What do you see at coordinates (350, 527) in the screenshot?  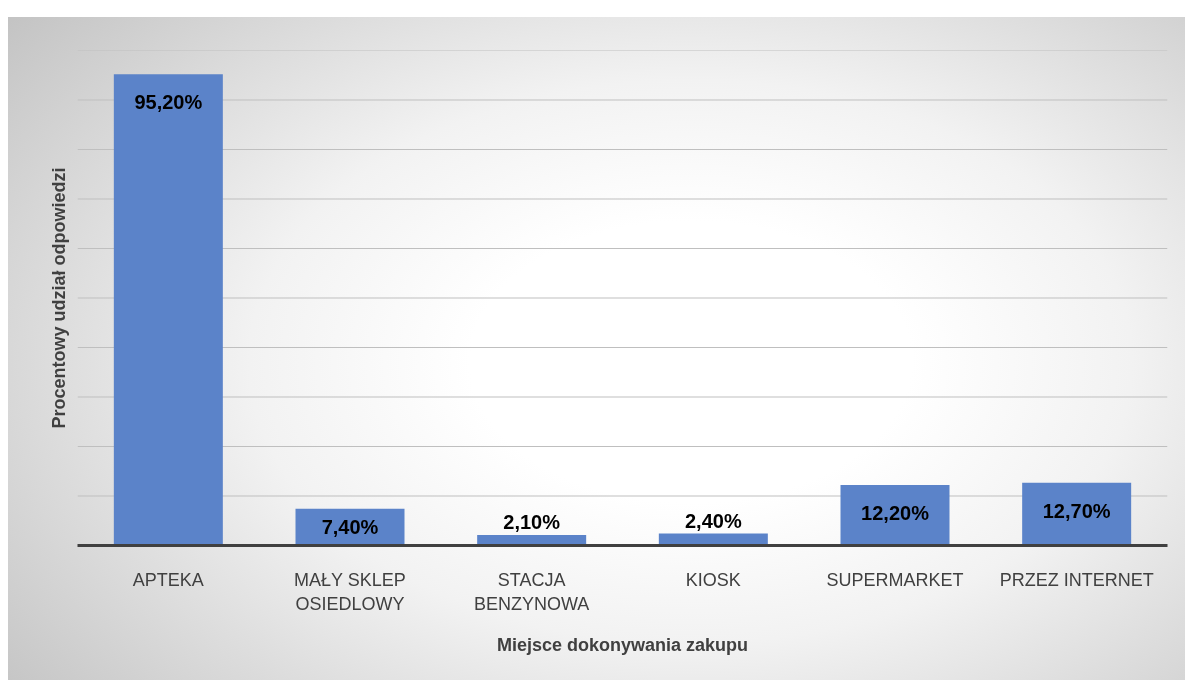 I see `data-label: 7,40%` at bounding box center [350, 527].